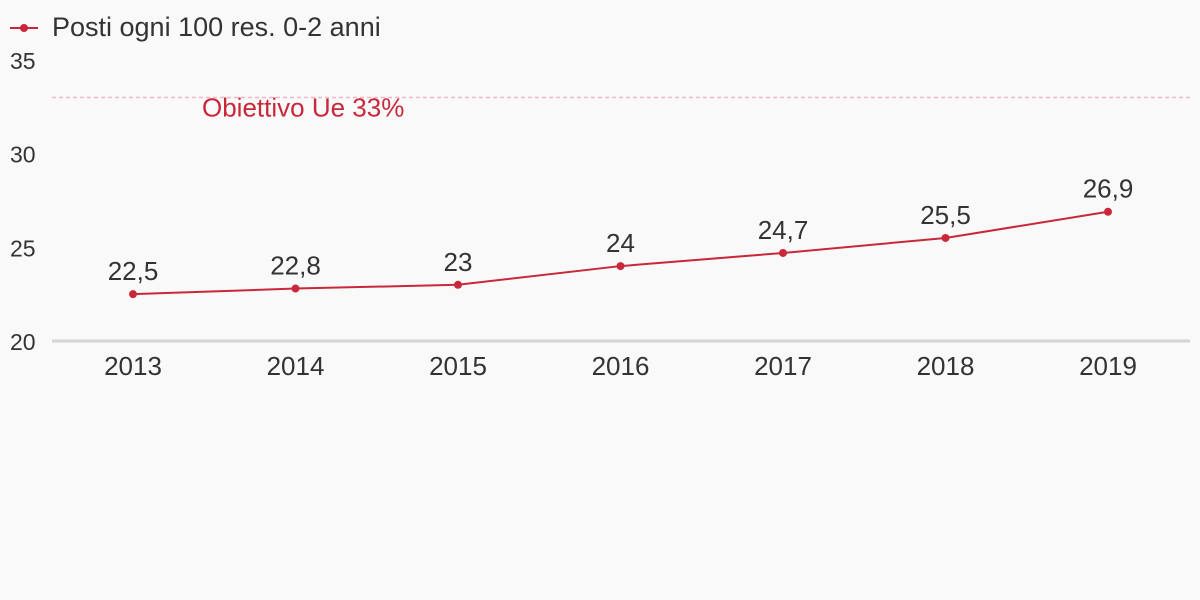 Image resolution: width=1200 pixels, height=600 pixels. Describe the element at coordinates (783, 366) in the screenshot. I see `x-tick-label: 2017` at that location.